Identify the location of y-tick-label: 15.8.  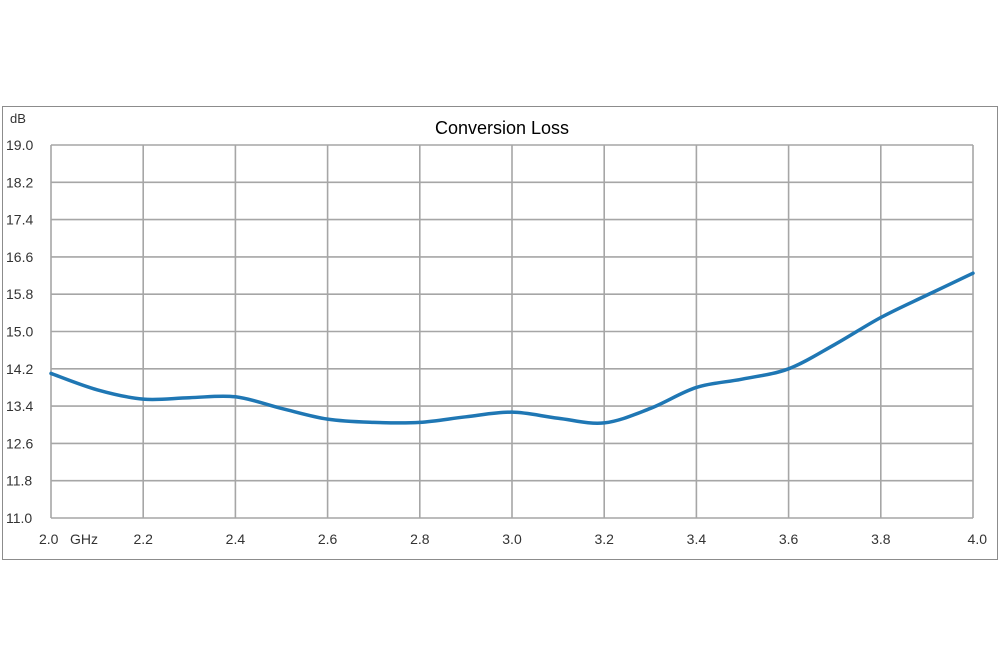
(19, 294).